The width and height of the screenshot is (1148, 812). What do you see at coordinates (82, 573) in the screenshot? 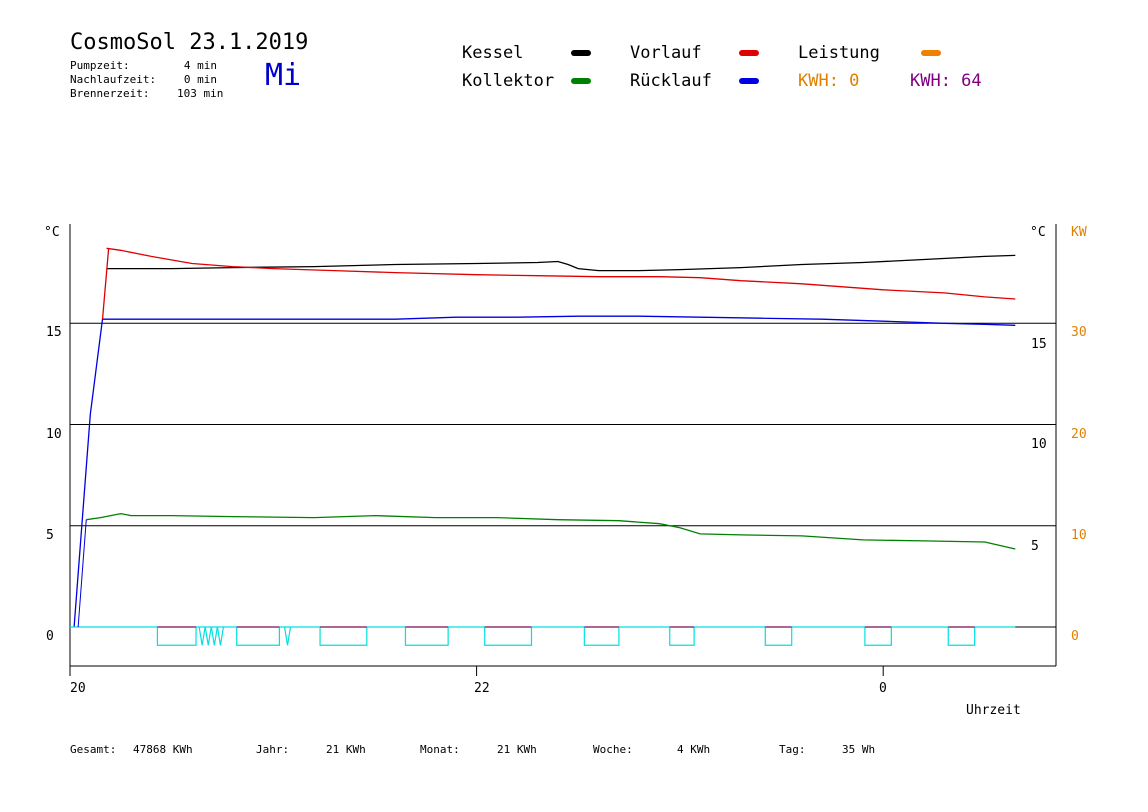
I see `series-start-ramp` at bounding box center [82, 573].